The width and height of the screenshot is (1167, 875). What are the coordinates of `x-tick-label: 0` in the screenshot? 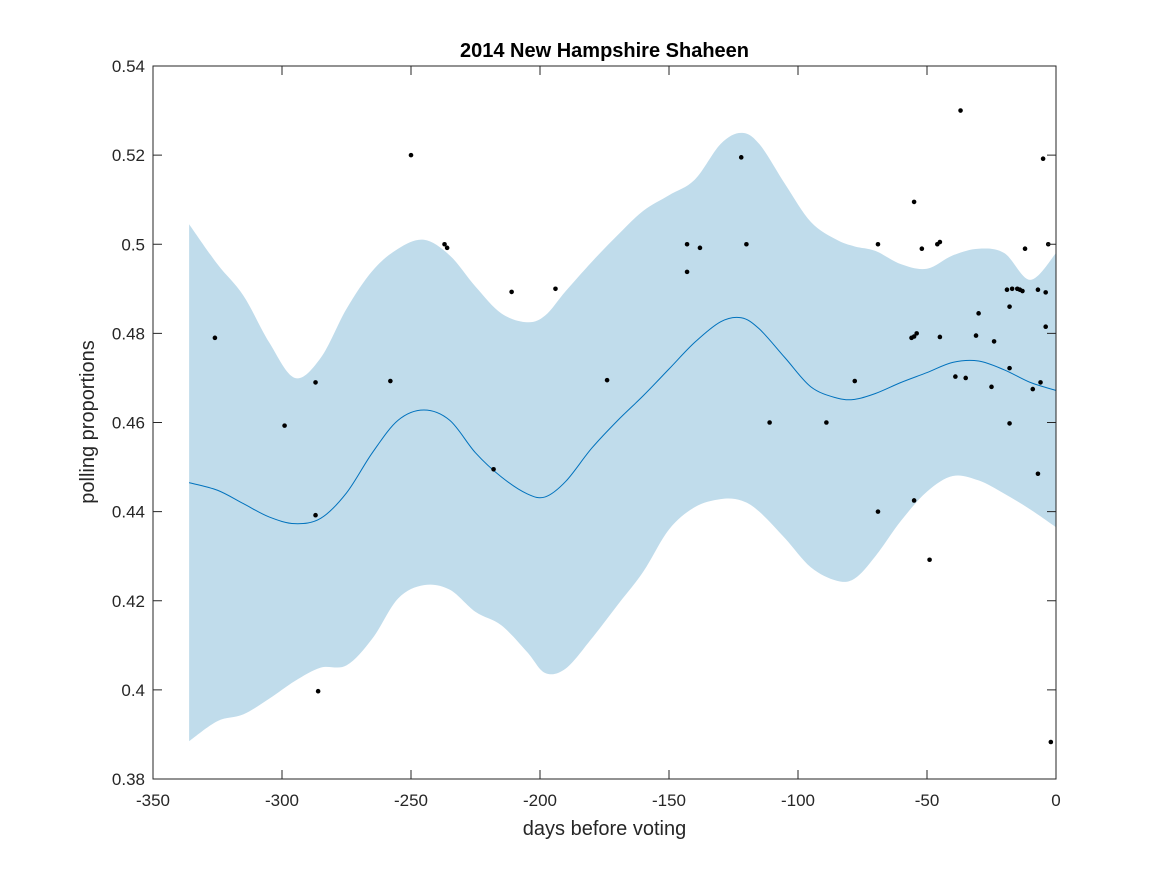 It's located at (1055, 800).